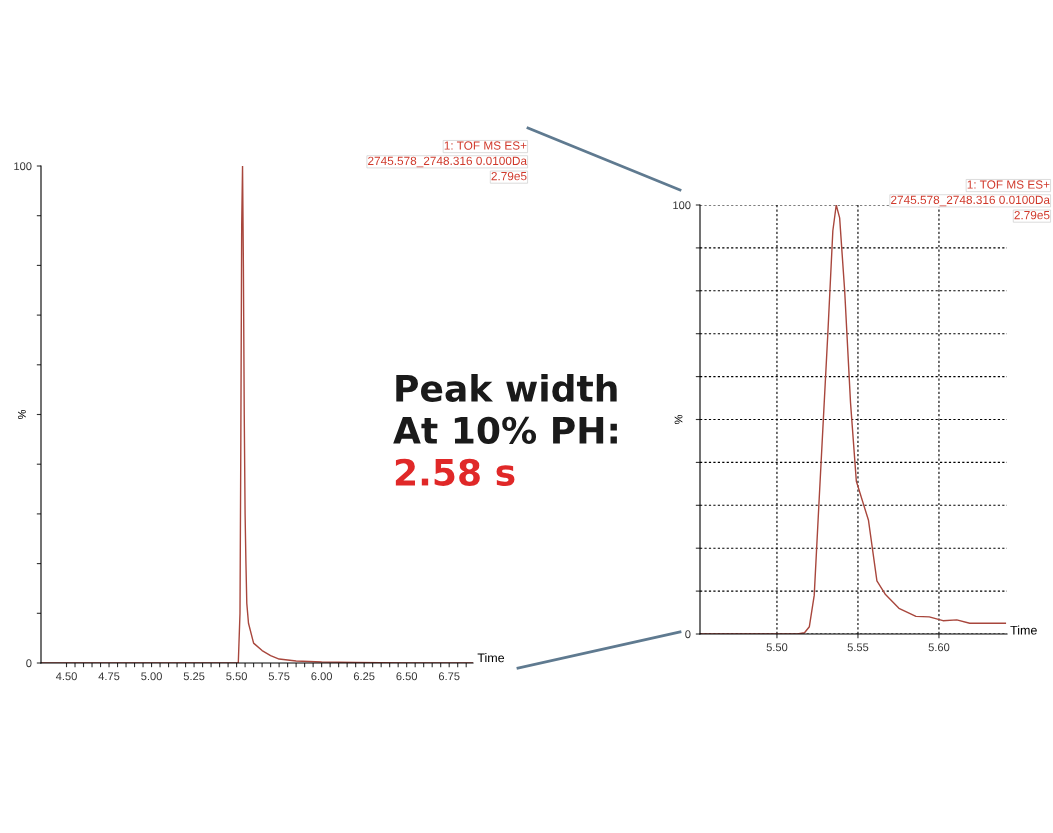 This screenshot has width=1053, height=833. Describe the element at coordinates (364, 676) in the screenshot. I see `x-tick-label: 6.25` at that location.